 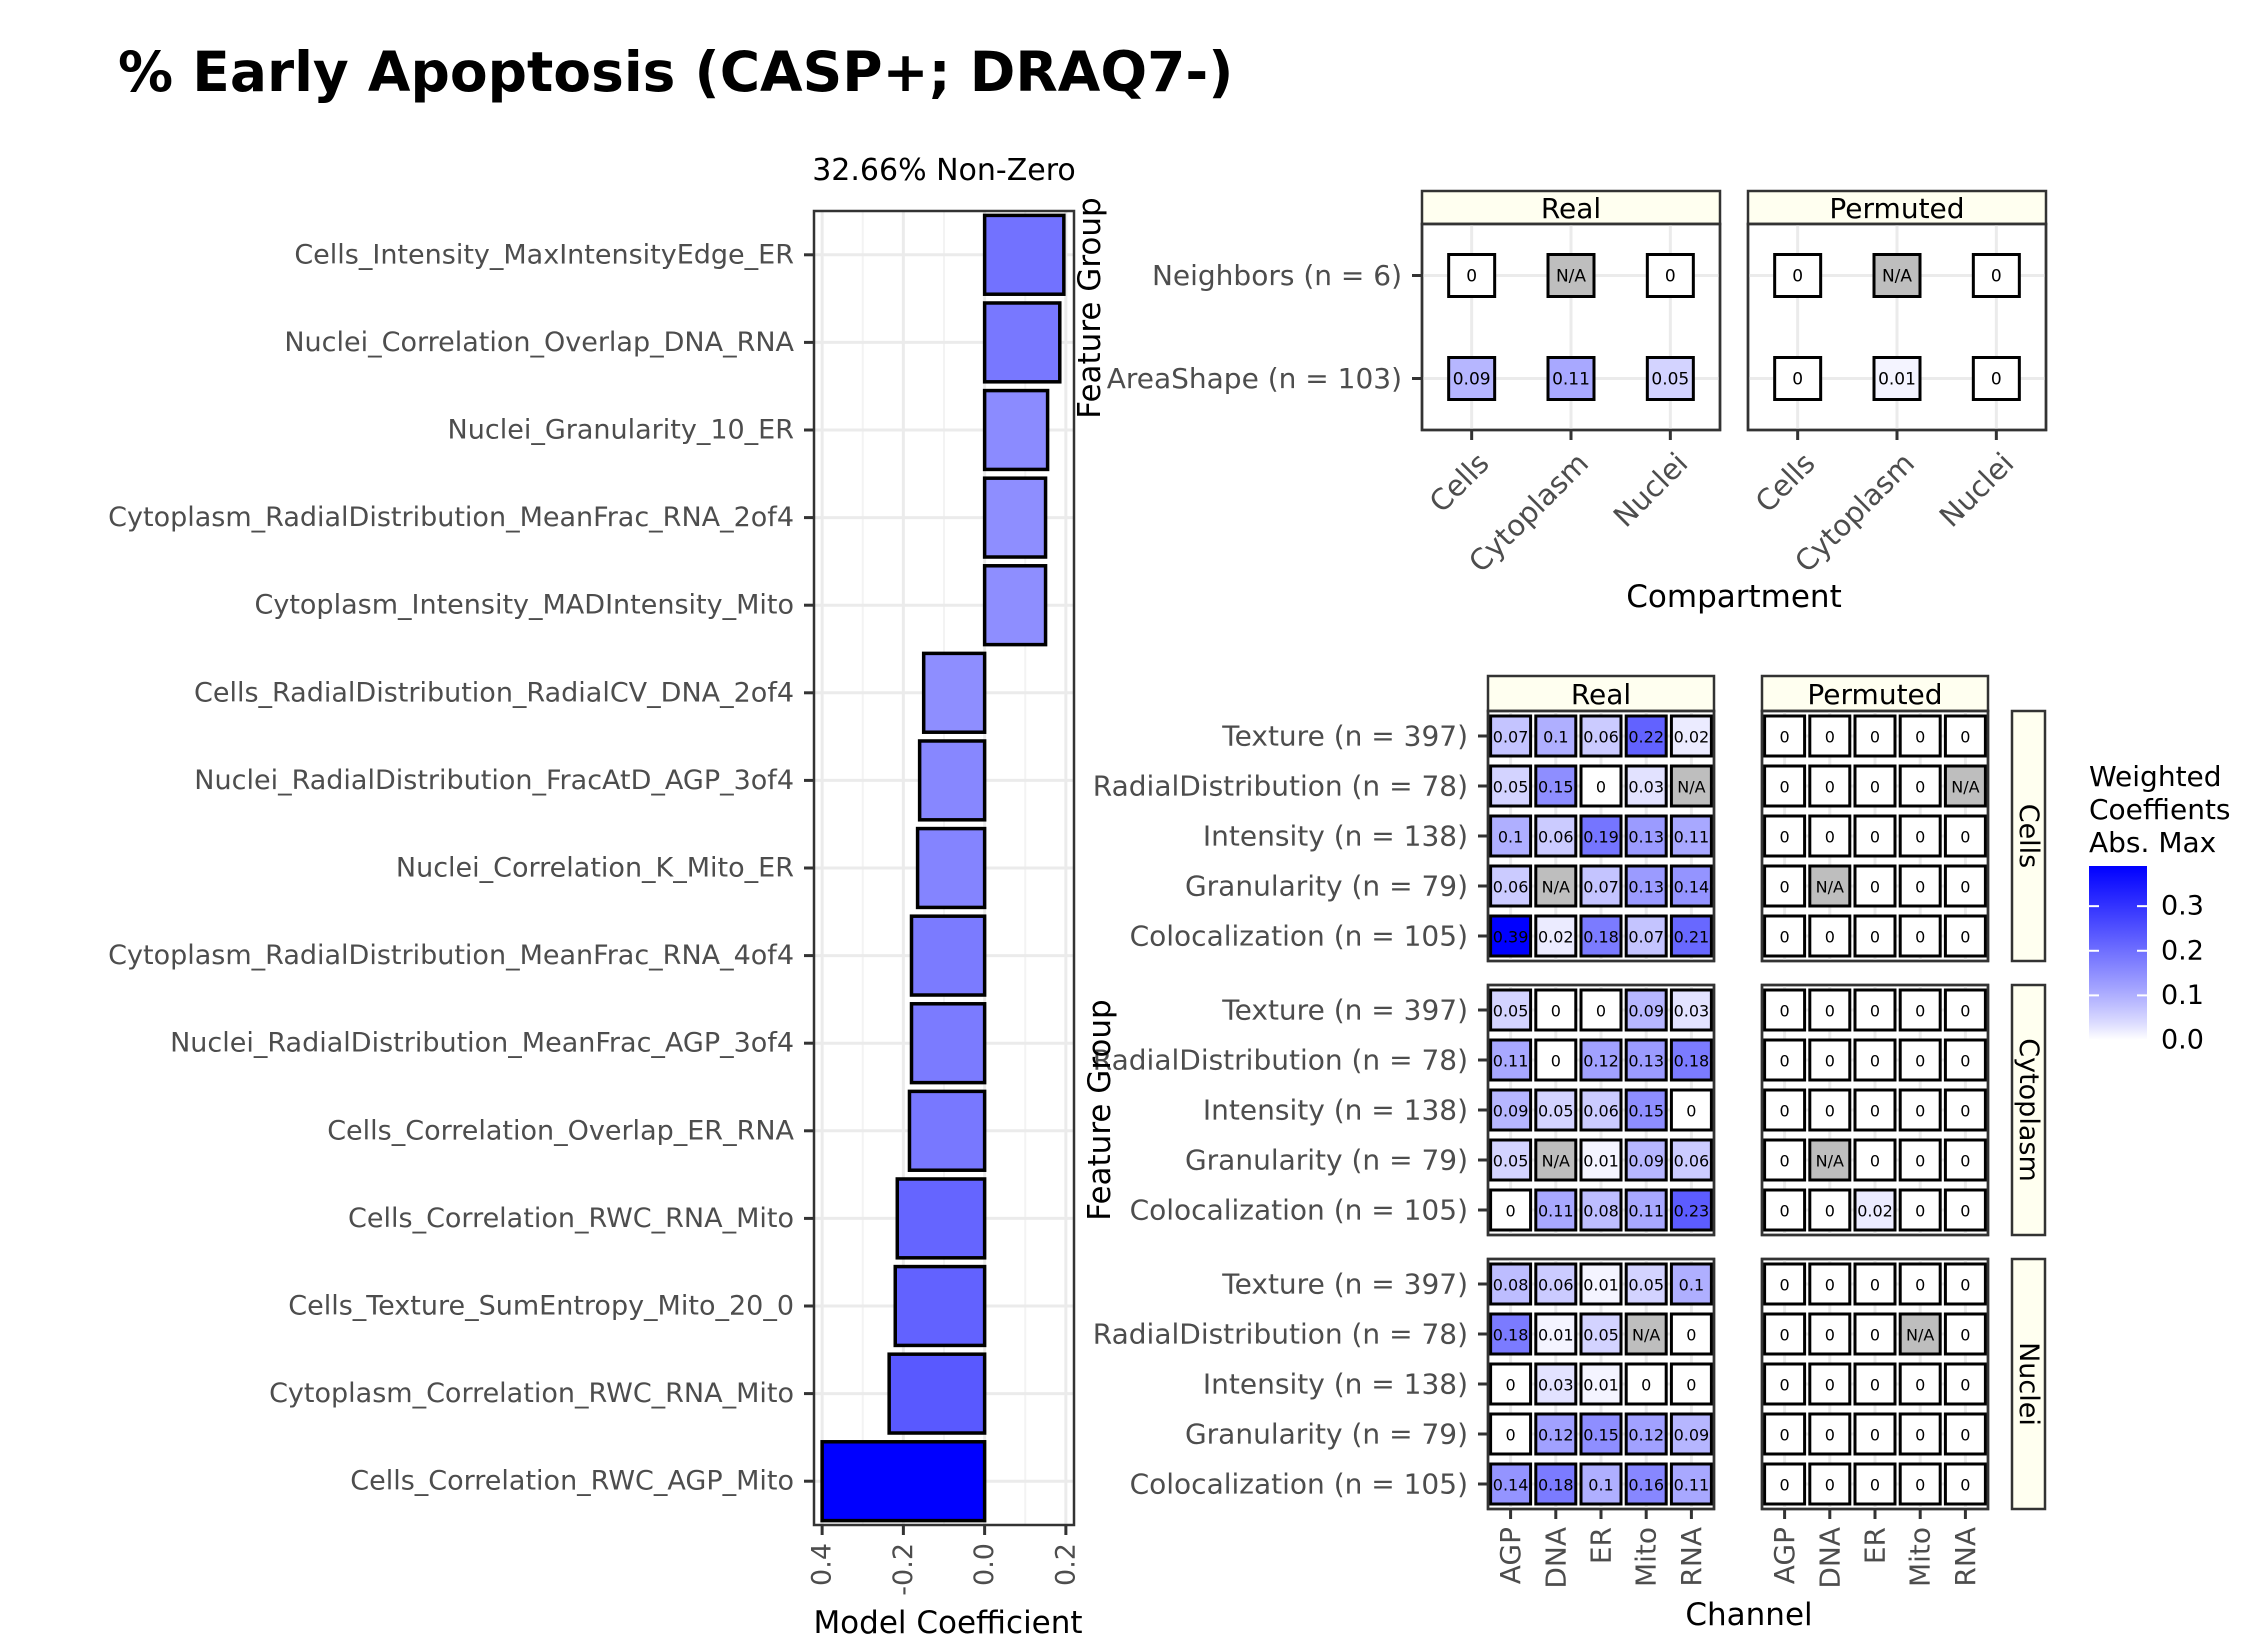 I want to click on cell-value-label: 0.08, so click(x=1601, y=1211).